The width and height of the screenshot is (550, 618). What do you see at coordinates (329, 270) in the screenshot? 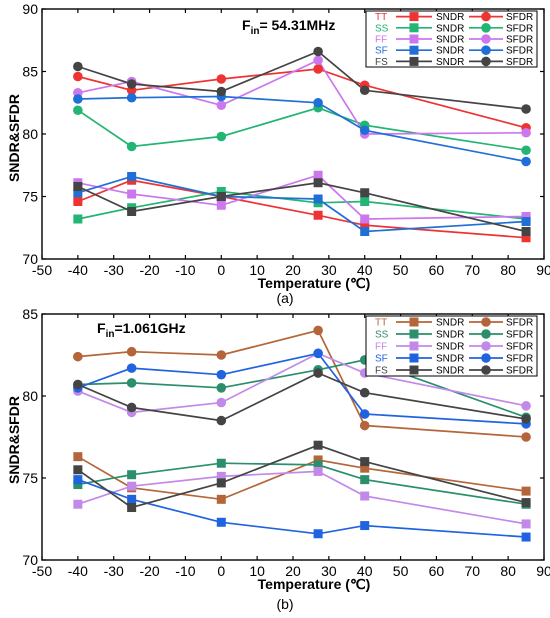
I see `x-tick-label: 30` at bounding box center [329, 270].